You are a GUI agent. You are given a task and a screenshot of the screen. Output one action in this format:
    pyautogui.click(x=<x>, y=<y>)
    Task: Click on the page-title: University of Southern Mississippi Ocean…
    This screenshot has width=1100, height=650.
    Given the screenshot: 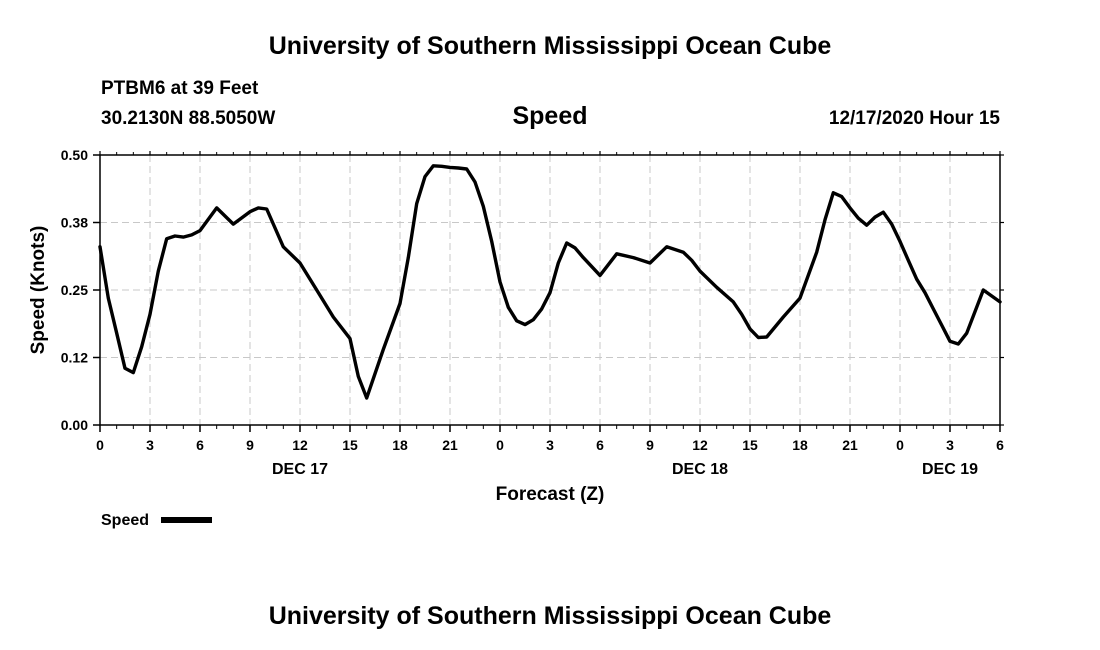 What is the action you would take?
    pyautogui.click(x=550, y=46)
    